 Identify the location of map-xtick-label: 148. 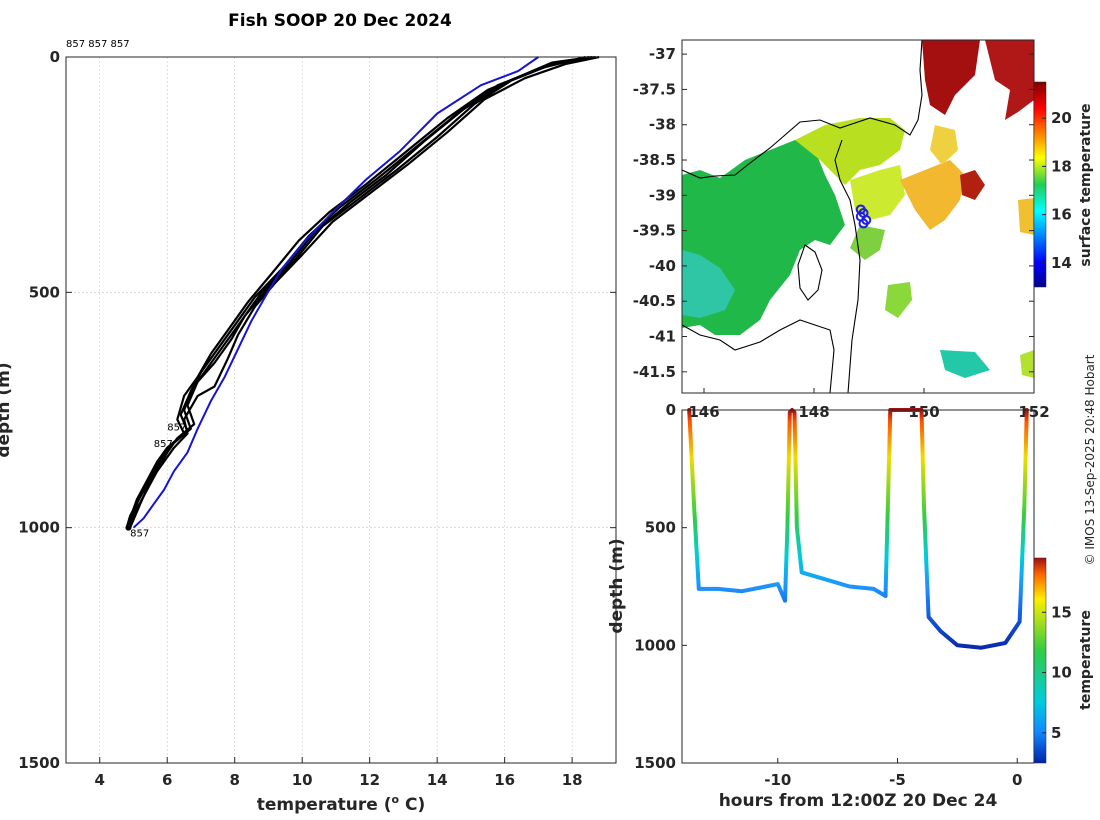
(813, 412).